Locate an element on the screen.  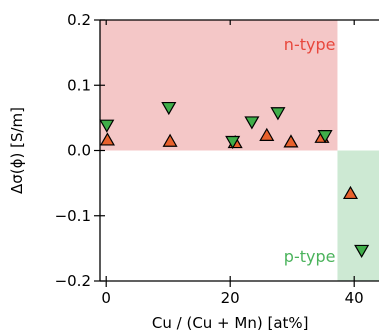
y-tick-label: 0.0 is located at coordinates (79, 151).